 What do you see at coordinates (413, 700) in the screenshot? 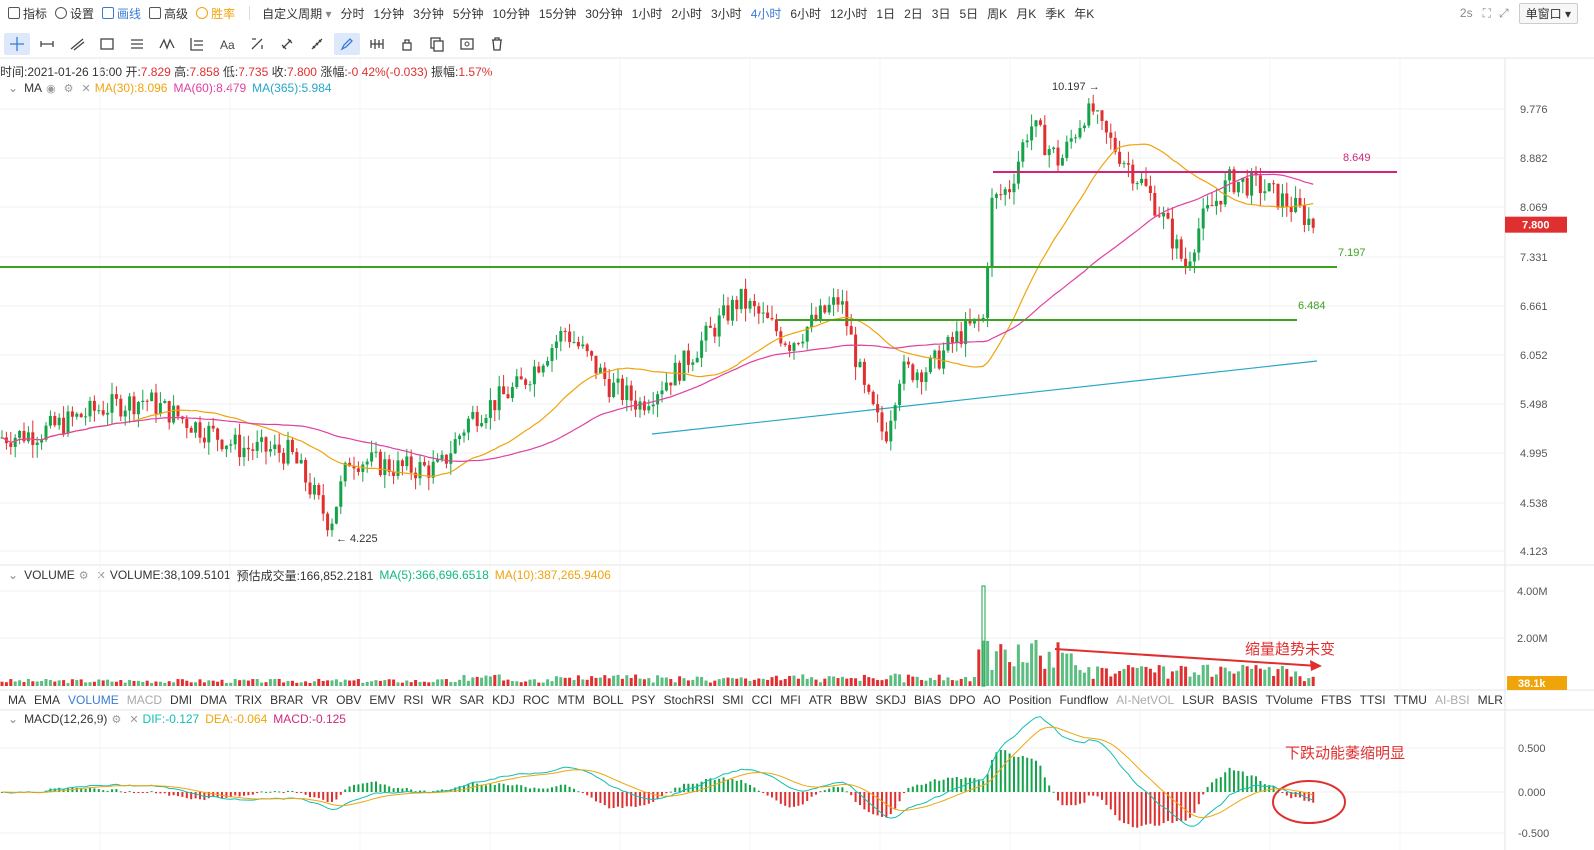
I see `indicator-tab-rsi: RSI` at bounding box center [413, 700].